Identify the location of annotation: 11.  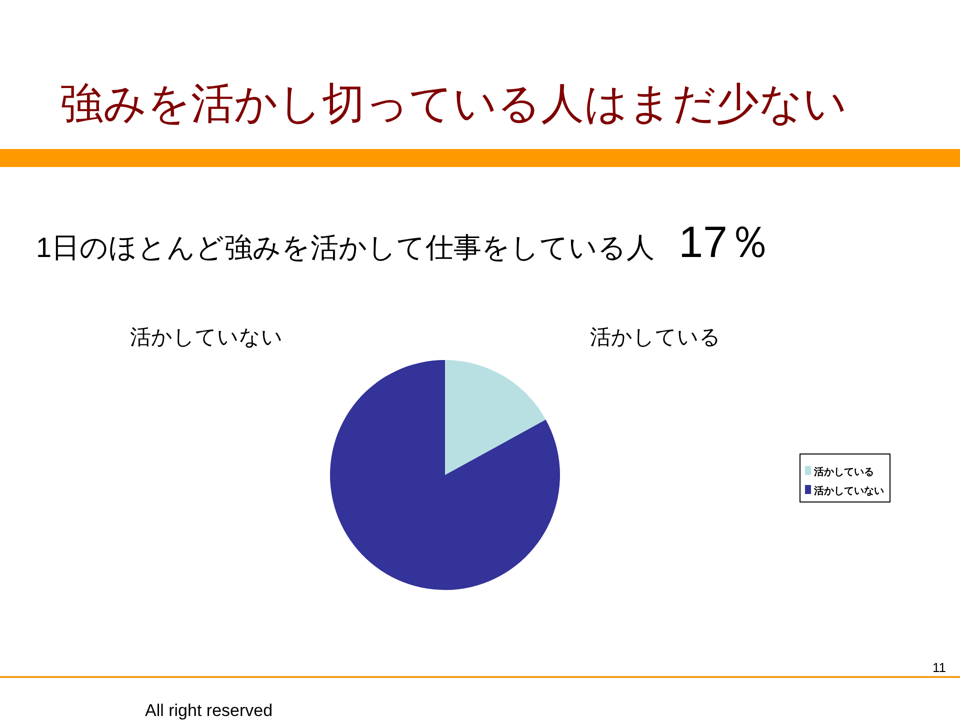
(939, 667).